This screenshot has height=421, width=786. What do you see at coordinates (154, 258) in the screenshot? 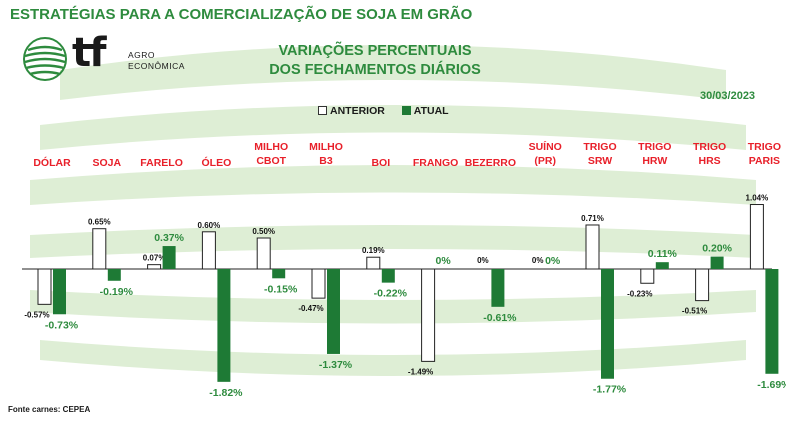
I see `data-label-anterior: 0.07%` at bounding box center [154, 258].